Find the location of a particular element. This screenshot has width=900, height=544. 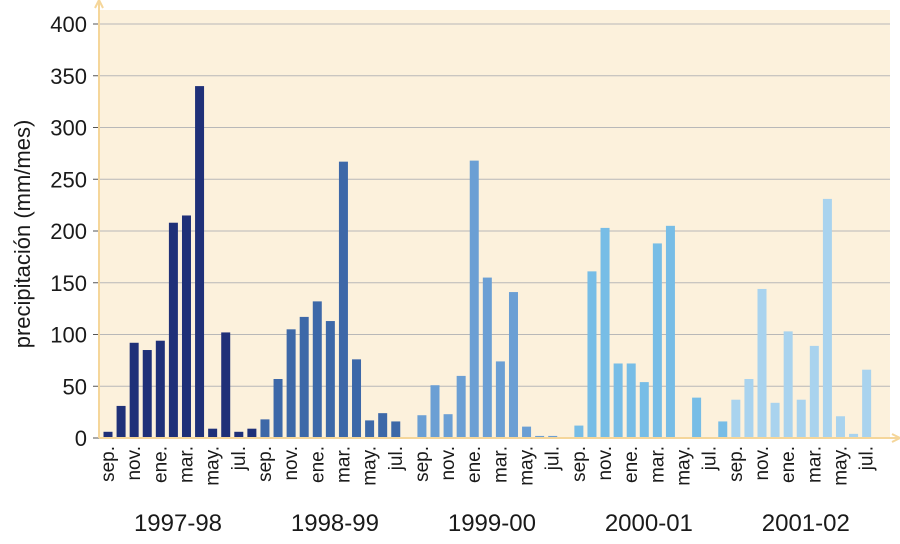

y-tick-label: 200 is located at coordinates (68, 231).